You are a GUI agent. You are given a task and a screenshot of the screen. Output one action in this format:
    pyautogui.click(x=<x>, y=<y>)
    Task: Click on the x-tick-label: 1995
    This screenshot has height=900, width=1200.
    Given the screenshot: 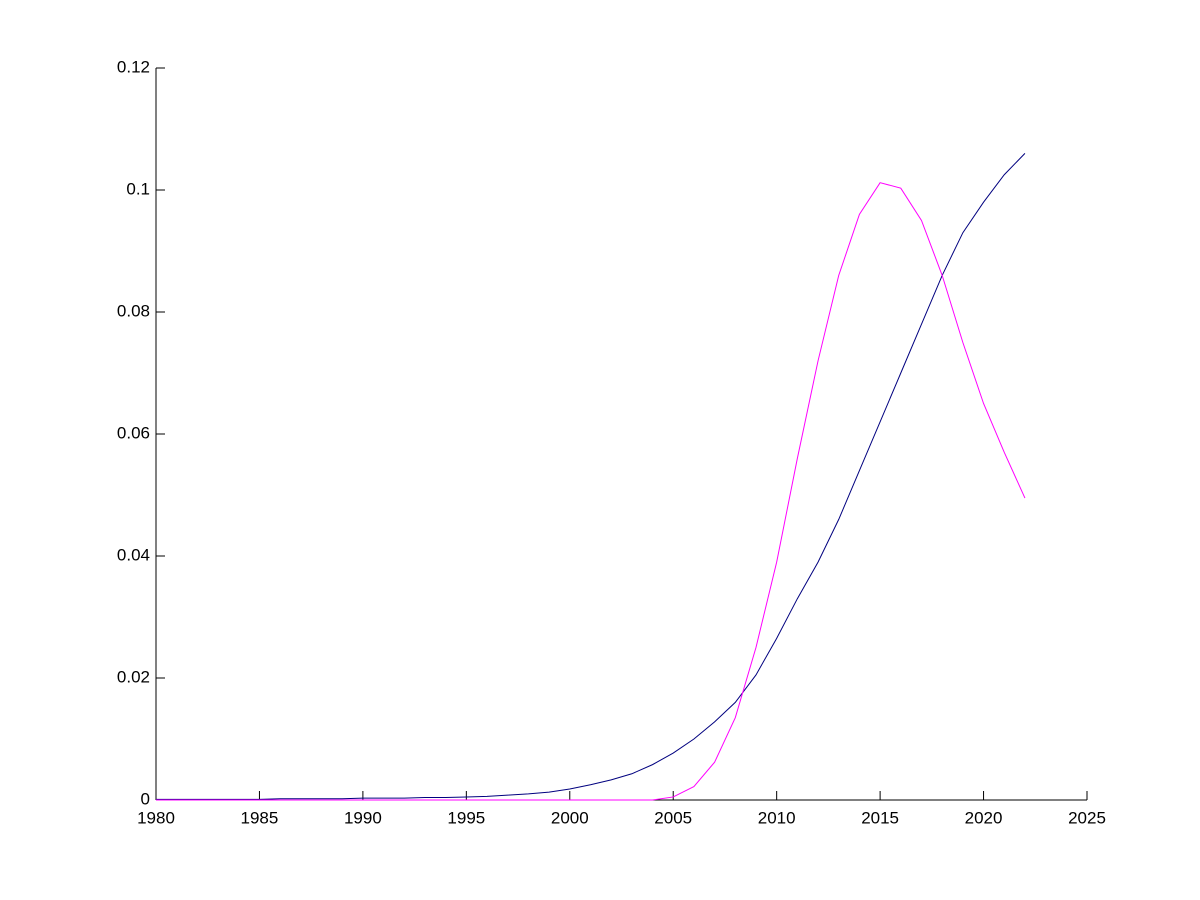 What is the action you would take?
    pyautogui.click(x=466, y=817)
    